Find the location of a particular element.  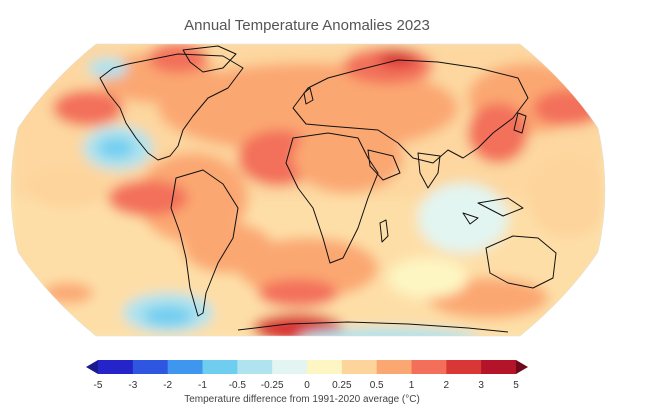

colorbar-tick-label: -5 is located at coordinates (98, 385).